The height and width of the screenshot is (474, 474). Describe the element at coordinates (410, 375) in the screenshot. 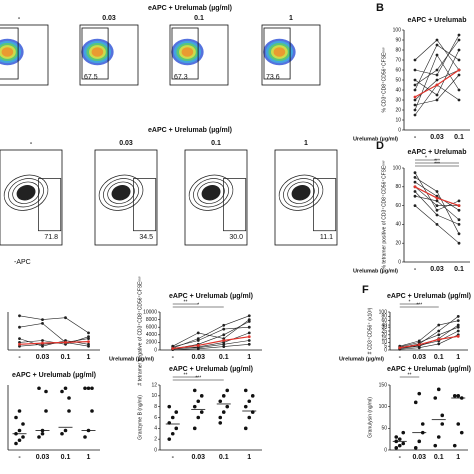

I see `significance: **` at that location.